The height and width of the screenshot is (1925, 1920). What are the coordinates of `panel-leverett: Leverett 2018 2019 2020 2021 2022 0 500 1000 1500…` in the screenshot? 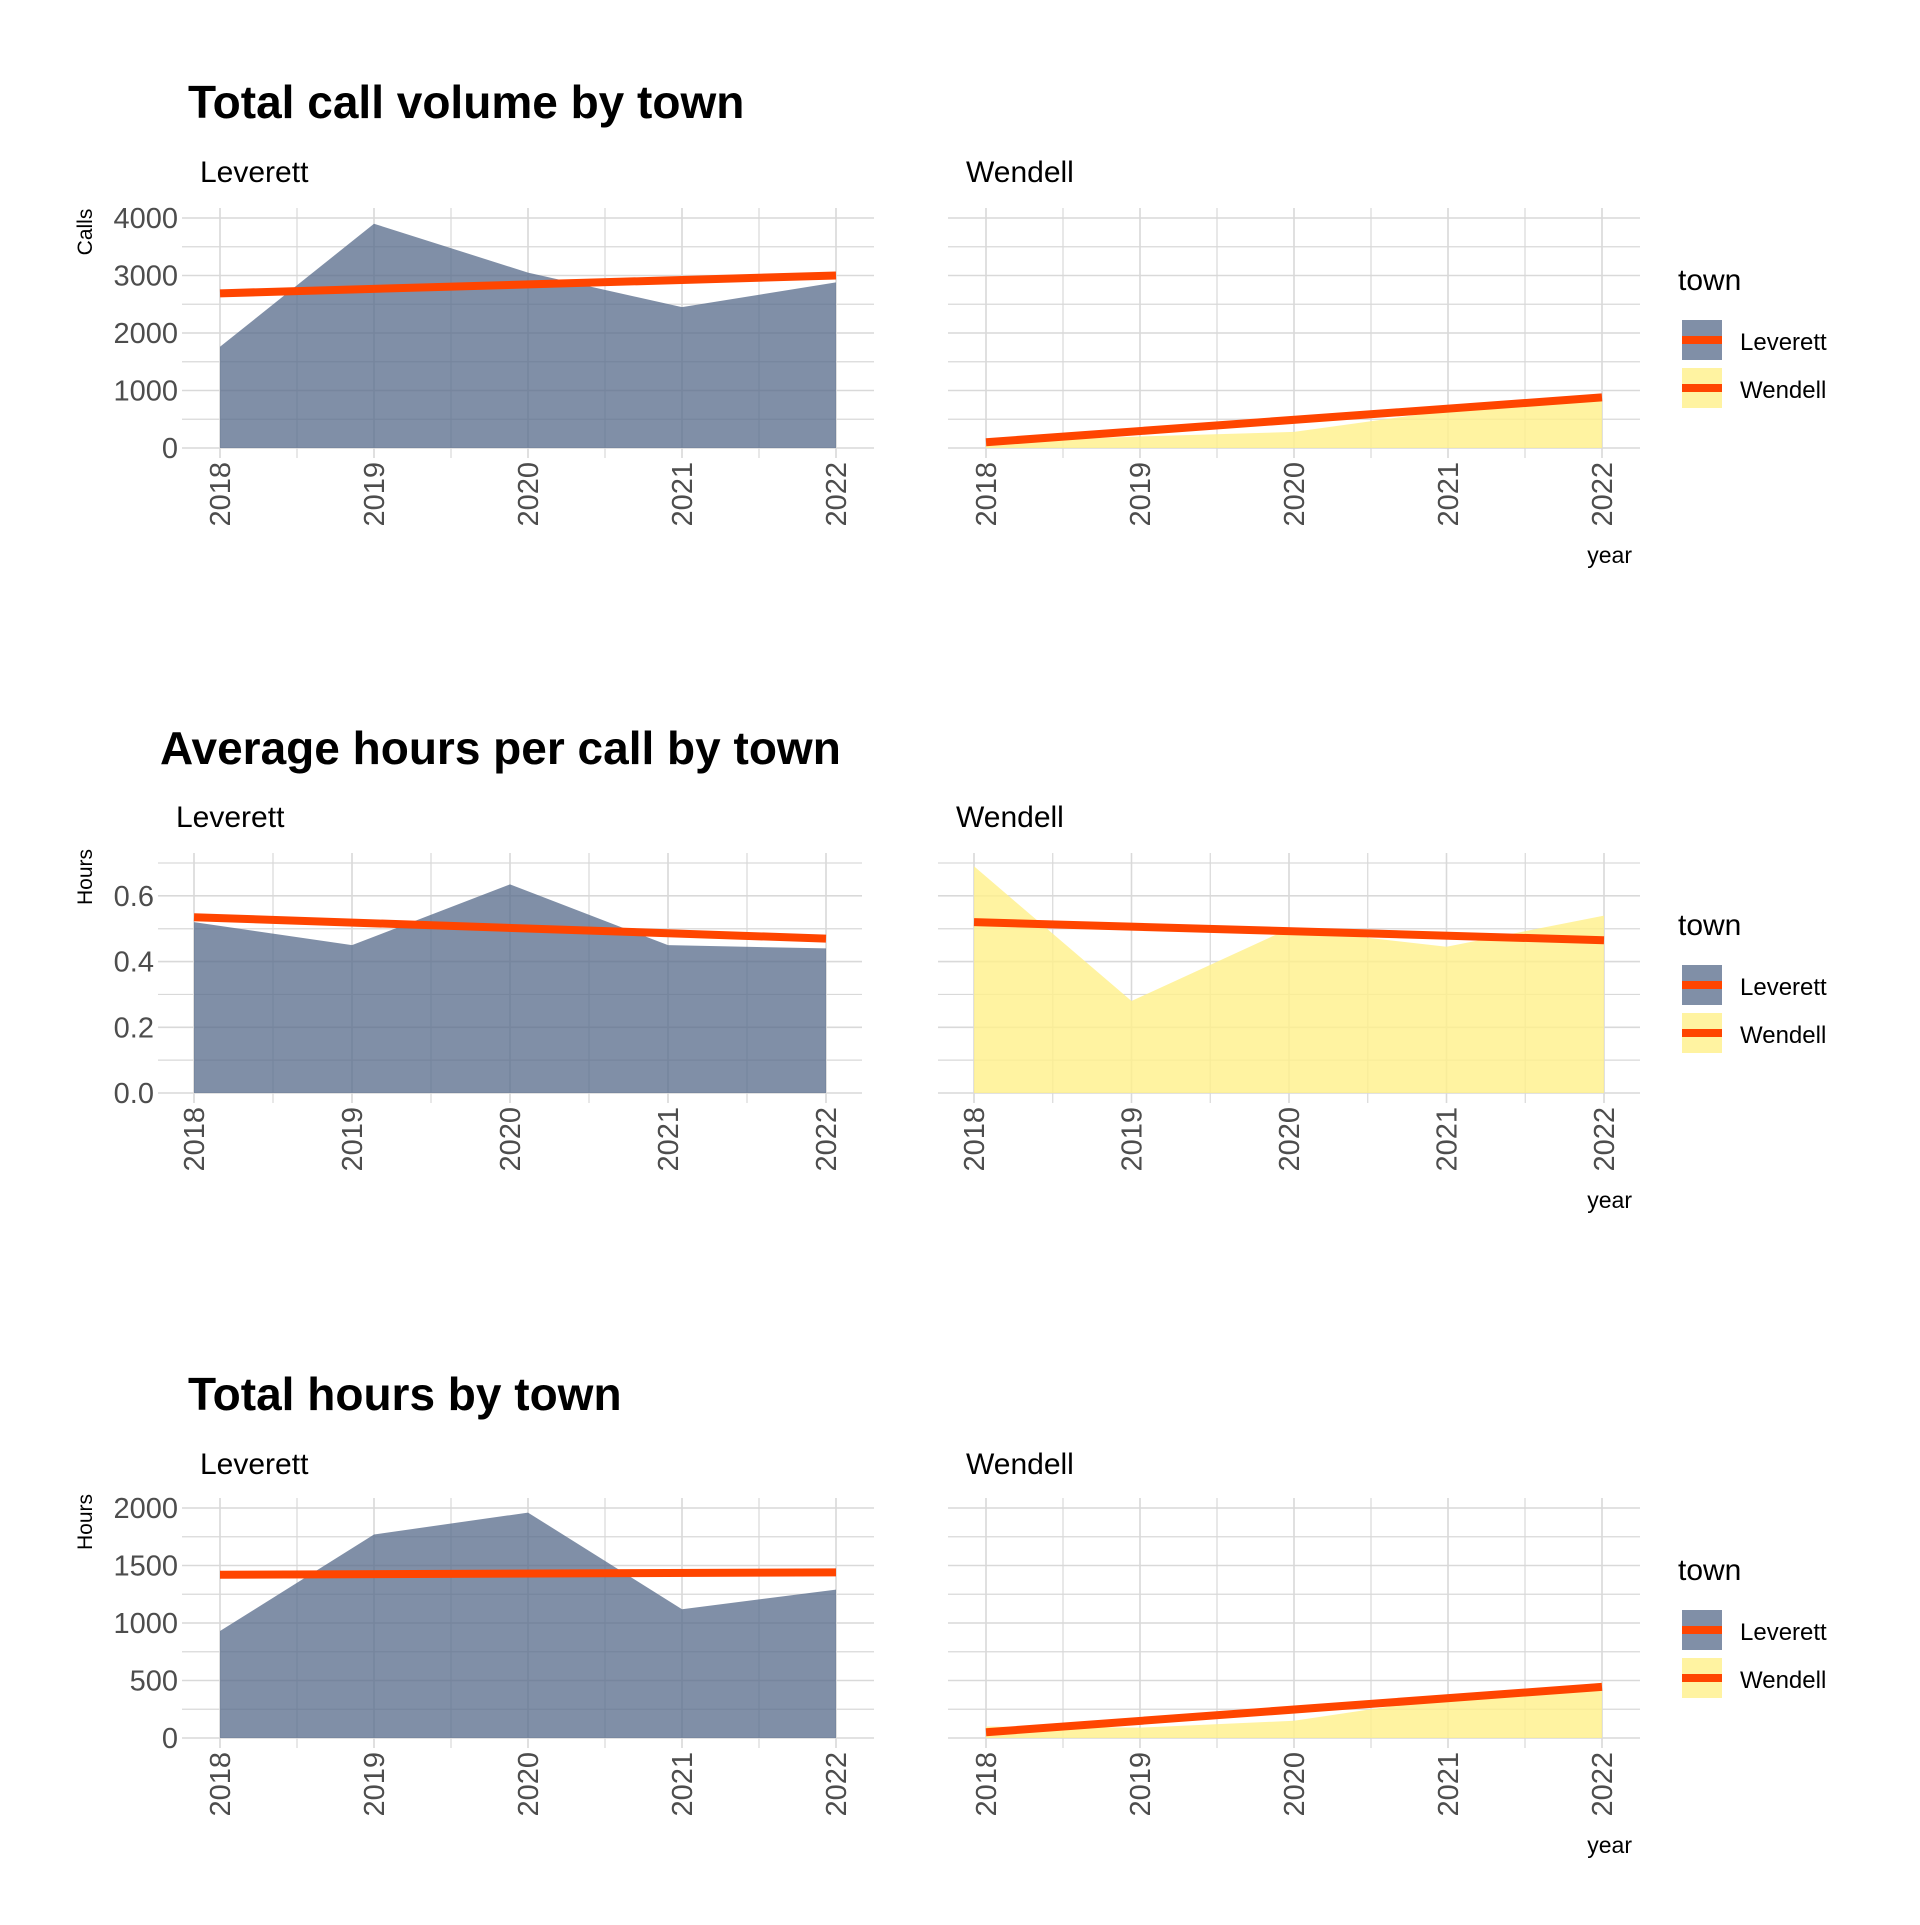 It's located at (493, 1632).